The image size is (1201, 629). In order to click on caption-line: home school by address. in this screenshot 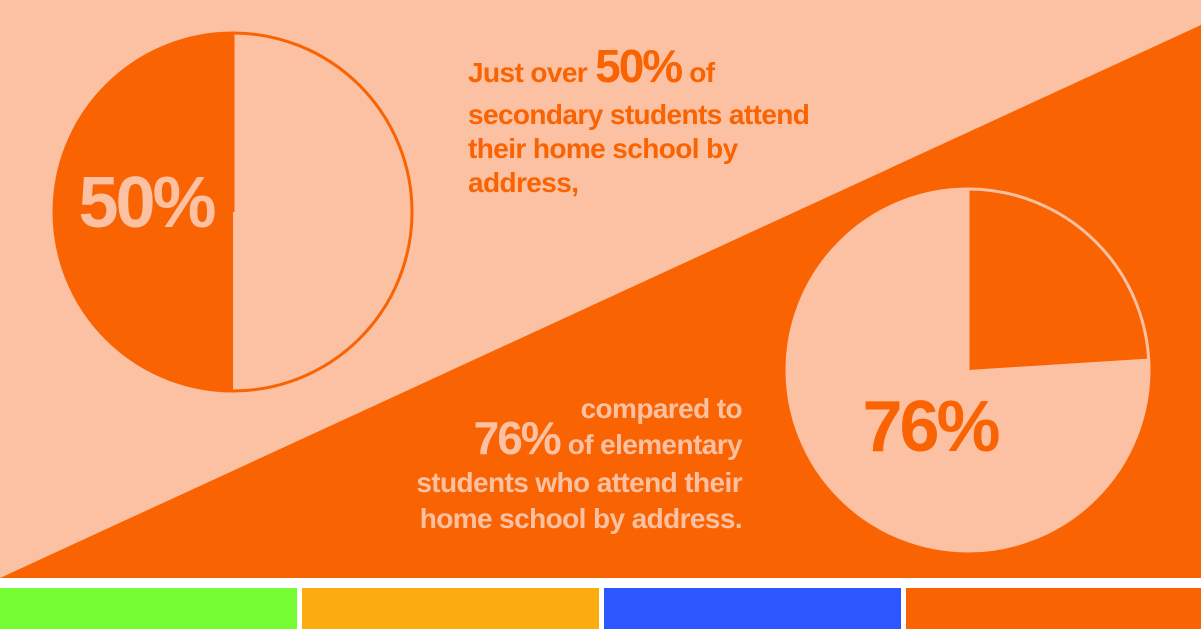, I will do `click(581, 518)`.